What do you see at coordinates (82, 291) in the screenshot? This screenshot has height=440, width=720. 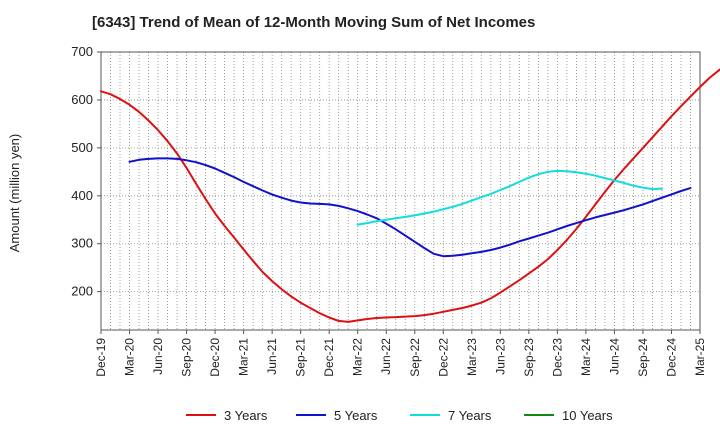 I see `y-tick-label: 200` at bounding box center [82, 291].